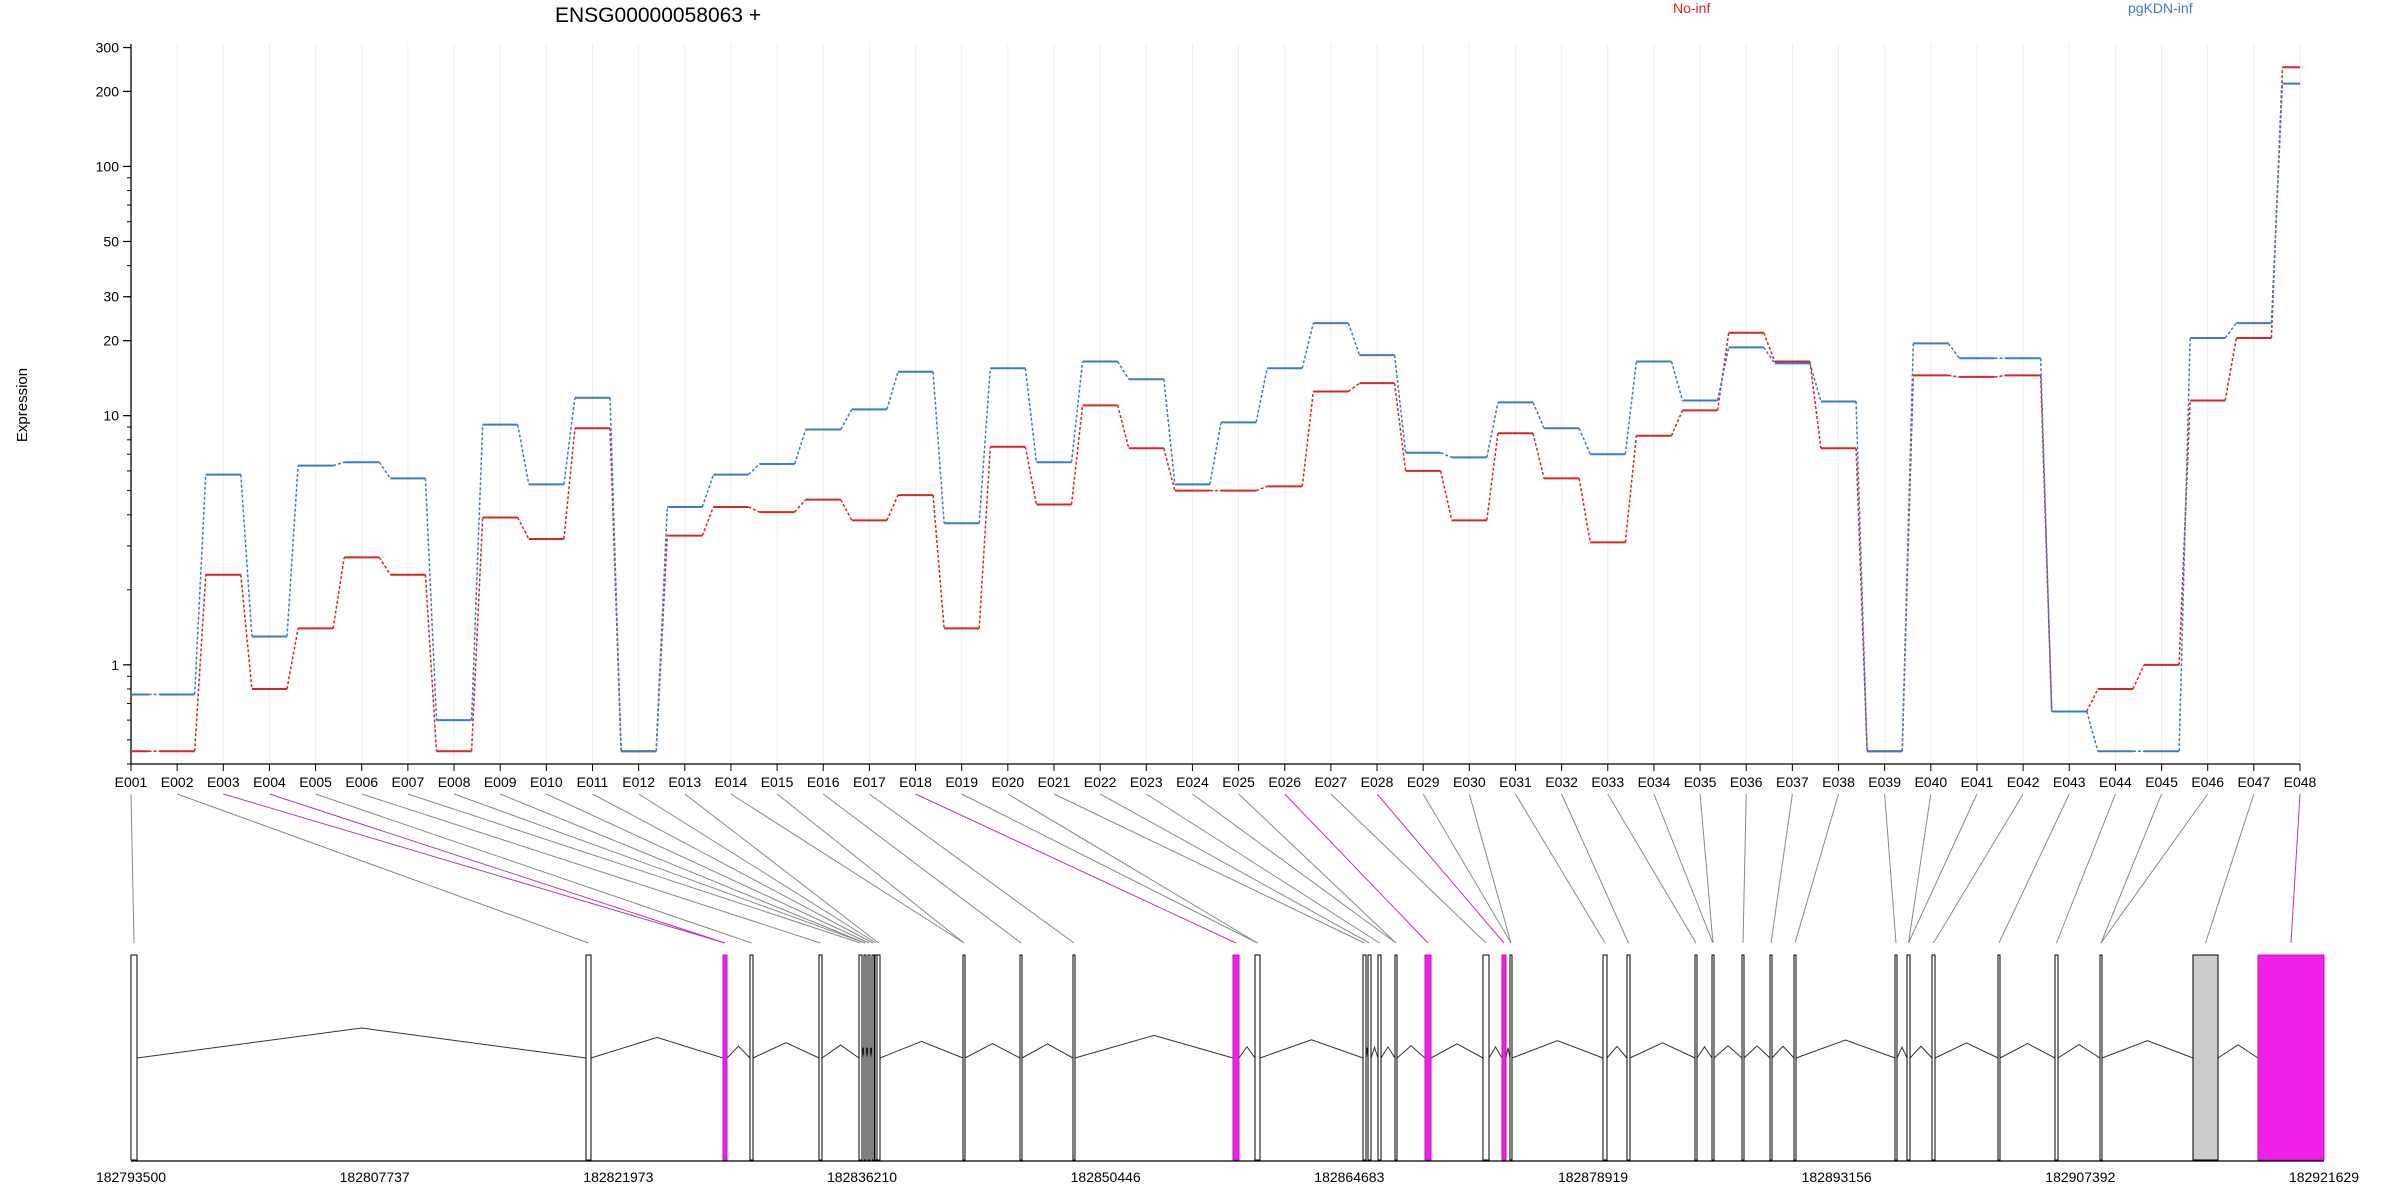 The image size is (2400, 1200). I want to click on genomic-tick-label: 182878919, so click(1593, 1177).